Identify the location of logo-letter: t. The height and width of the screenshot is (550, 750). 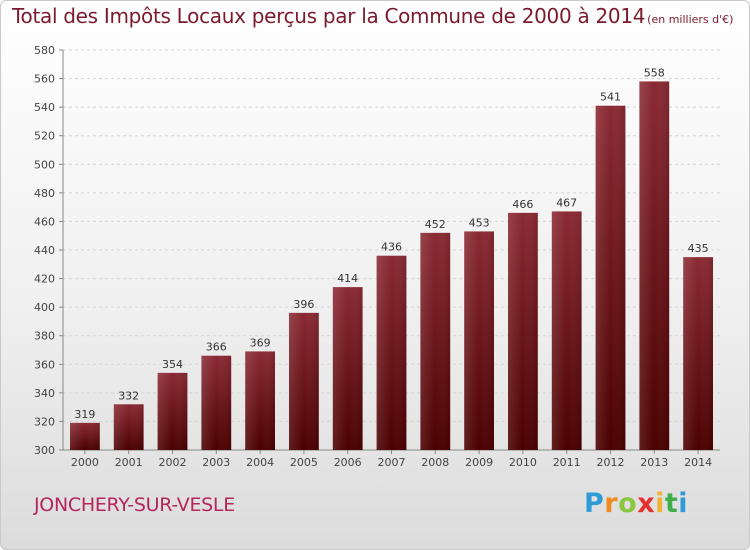
(671, 503).